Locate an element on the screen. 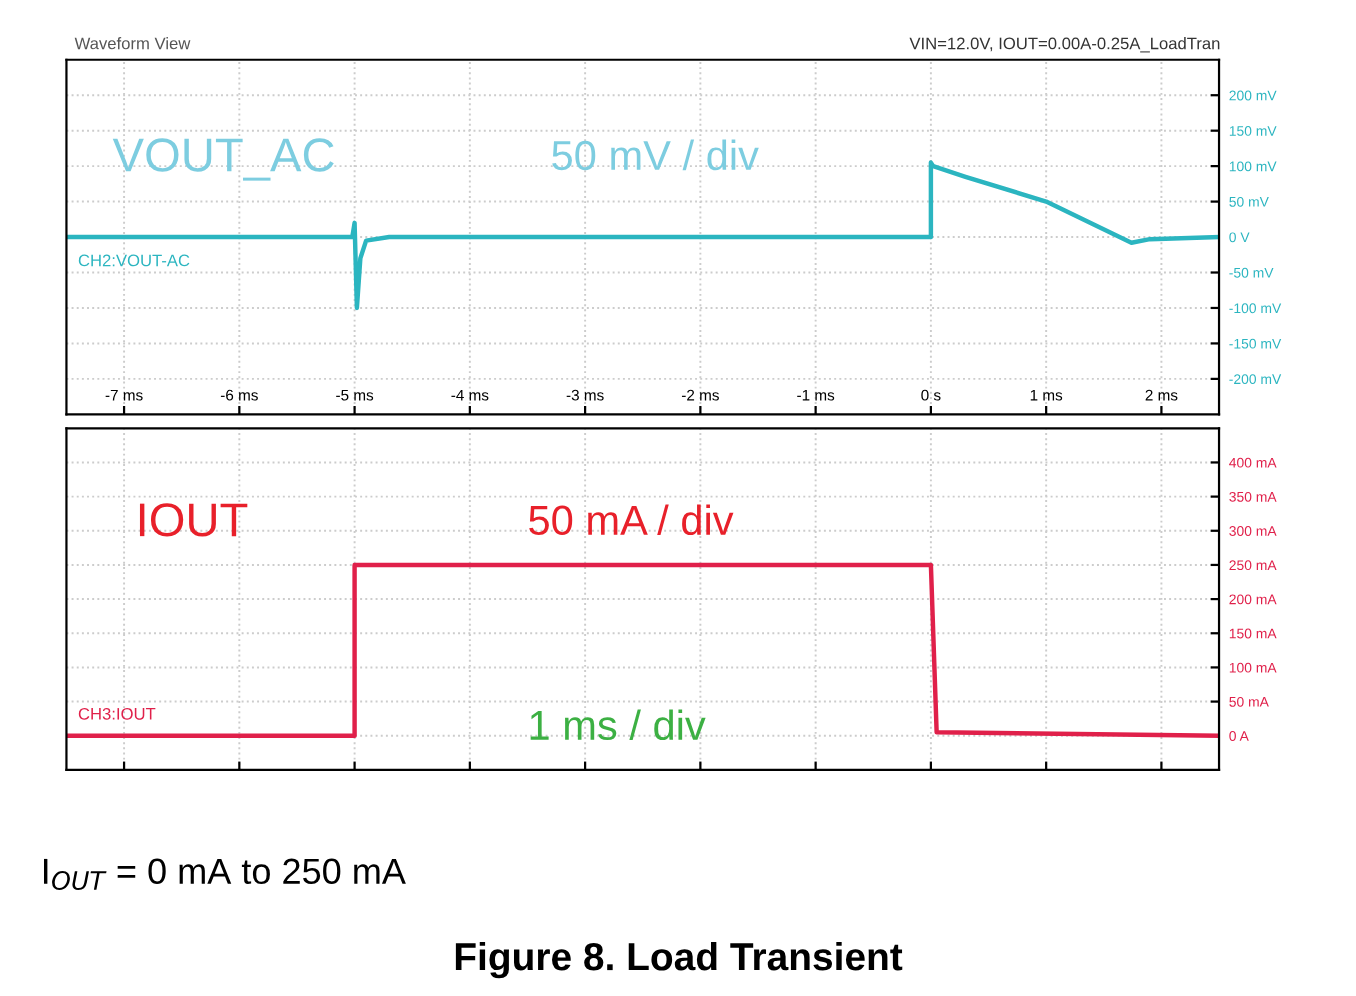 The height and width of the screenshot is (996, 1356). annotation: 50 mV / div is located at coordinates (655, 155).